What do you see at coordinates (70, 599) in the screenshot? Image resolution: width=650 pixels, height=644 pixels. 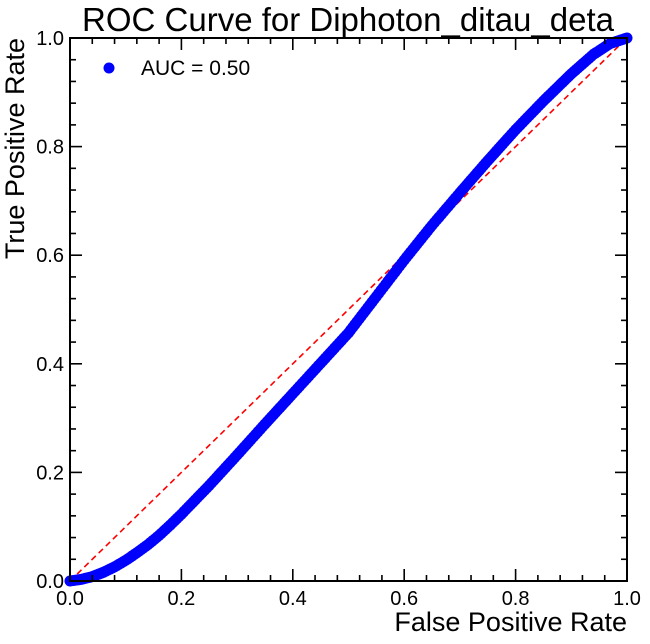 I see `x-tick-label: 0.0` at bounding box center [70, 599].